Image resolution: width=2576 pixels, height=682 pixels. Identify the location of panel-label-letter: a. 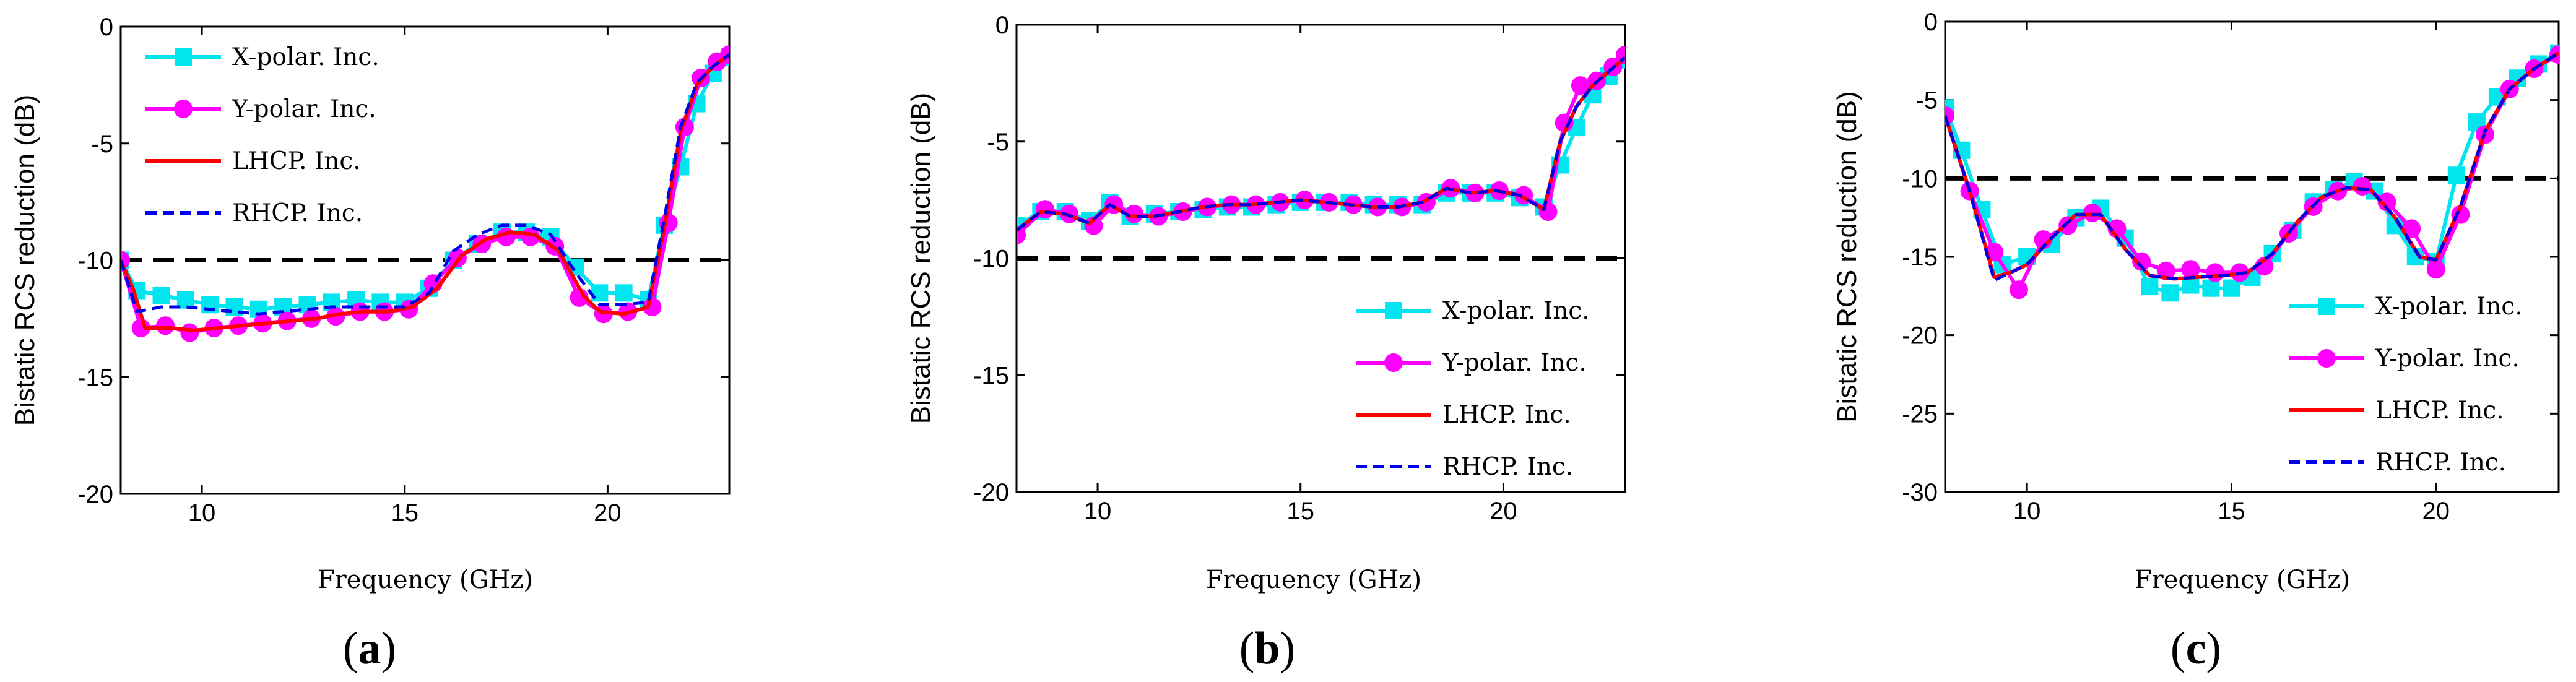
(369, 648).